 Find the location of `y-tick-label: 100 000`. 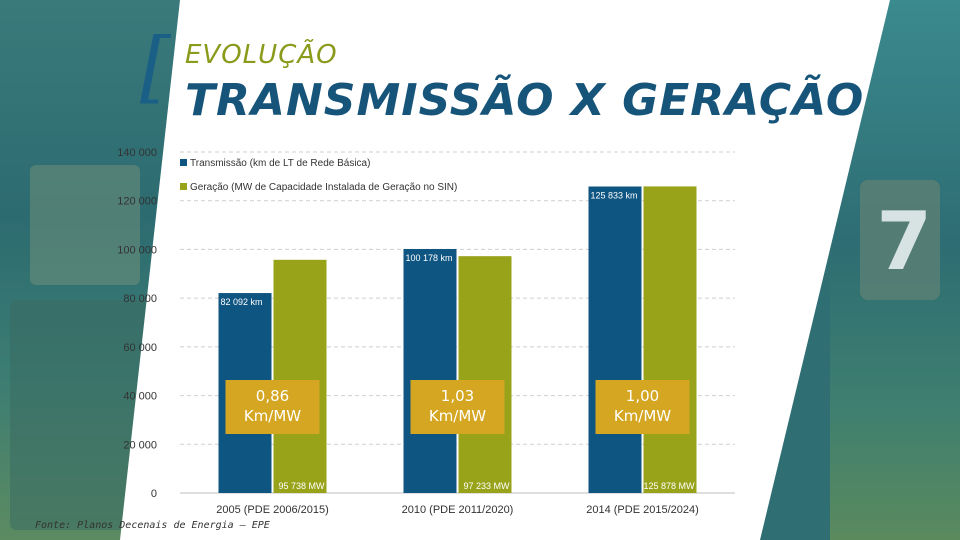

y-tick-label: 100 000 is located at coordinates (137, 250).